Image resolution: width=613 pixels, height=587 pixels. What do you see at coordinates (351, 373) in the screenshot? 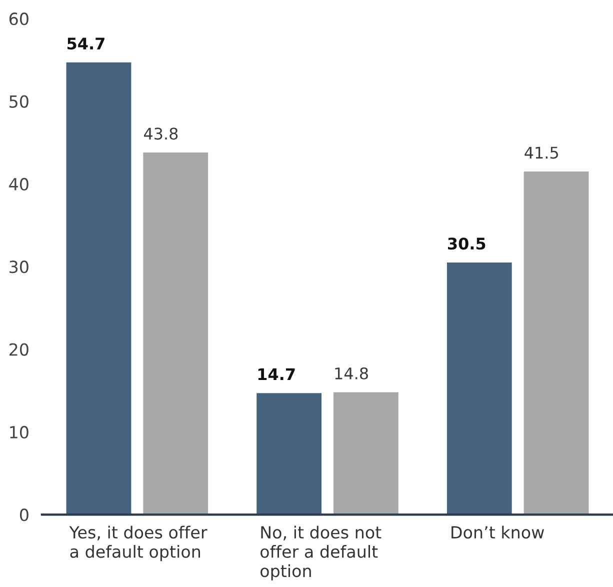
I see `data-label: 14.8` at bounding box center [351, 373].